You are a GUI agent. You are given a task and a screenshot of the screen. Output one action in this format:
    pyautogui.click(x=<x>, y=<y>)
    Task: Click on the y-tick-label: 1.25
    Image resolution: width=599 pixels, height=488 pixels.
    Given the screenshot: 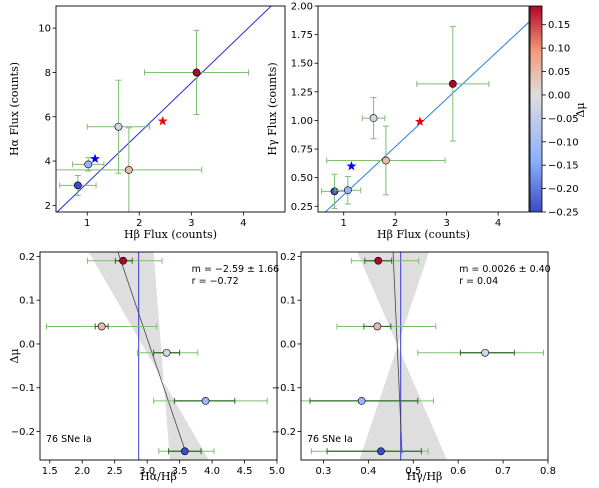 What is the action you would take?
    pyautogui.click(x=302, y=92)
    